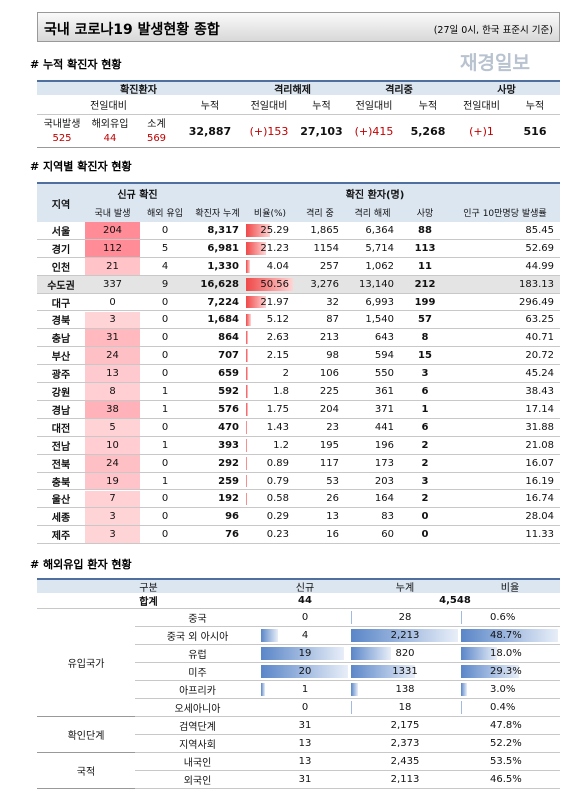 Image resolution: width=575 pixels, height=798 pixels. What do you see at coordinates (197, 637) in the screenshot?
I see `cell-text: 중국 외 아시아` at bounding box center [197, 637].